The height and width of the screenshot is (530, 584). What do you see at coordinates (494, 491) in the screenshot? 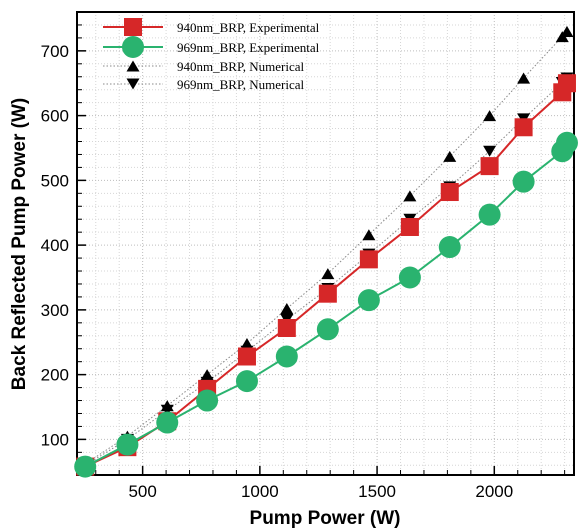
I see `x-tick-label: 2000` at bounding box center [494, 491].